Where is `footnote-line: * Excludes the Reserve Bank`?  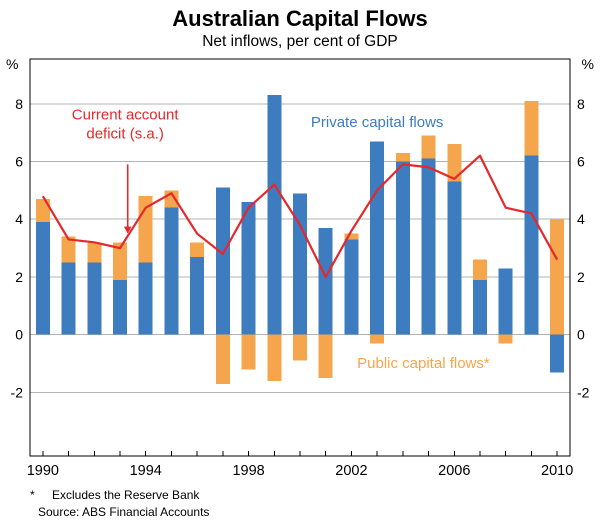
footnote-line: * Excludes the Reserve Bank is located at coordinates (315, 495).